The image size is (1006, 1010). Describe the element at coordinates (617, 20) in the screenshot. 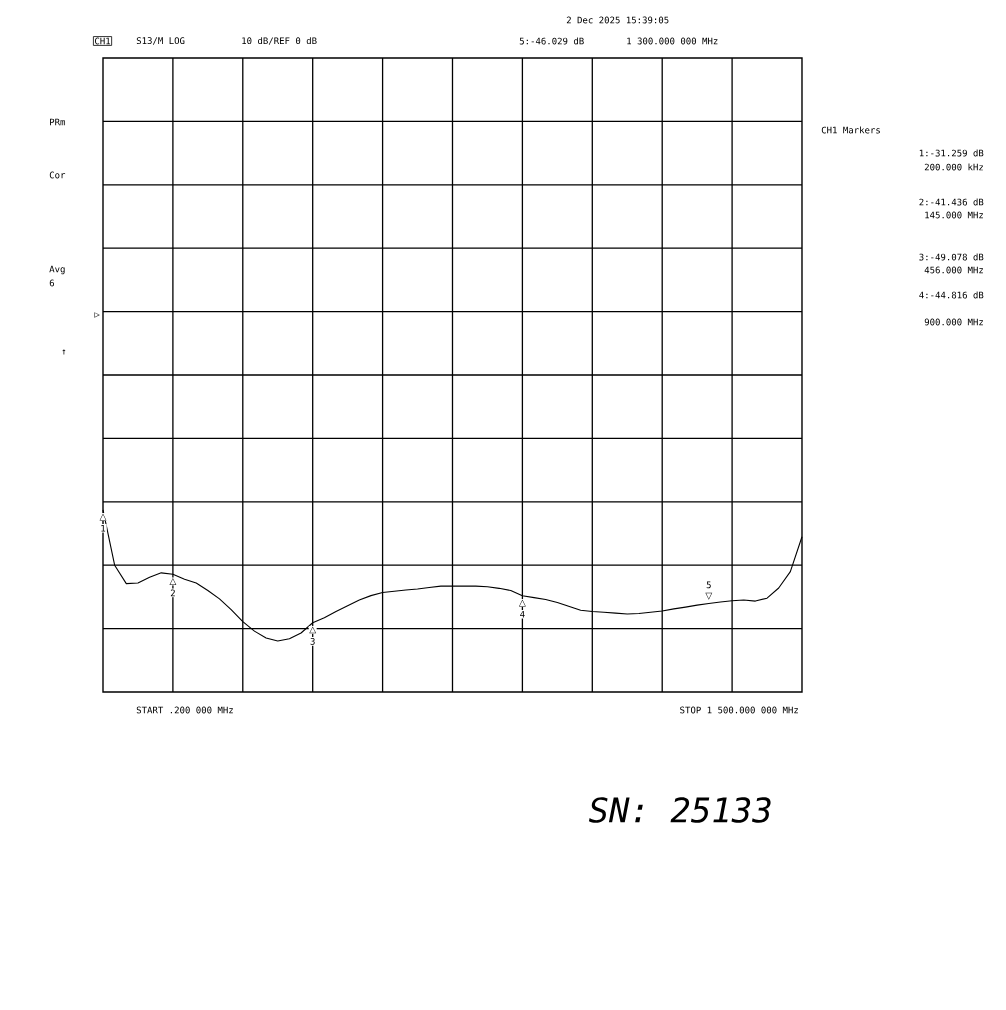

I see `text: 2 Dec 2025 15:39:05` at that location.